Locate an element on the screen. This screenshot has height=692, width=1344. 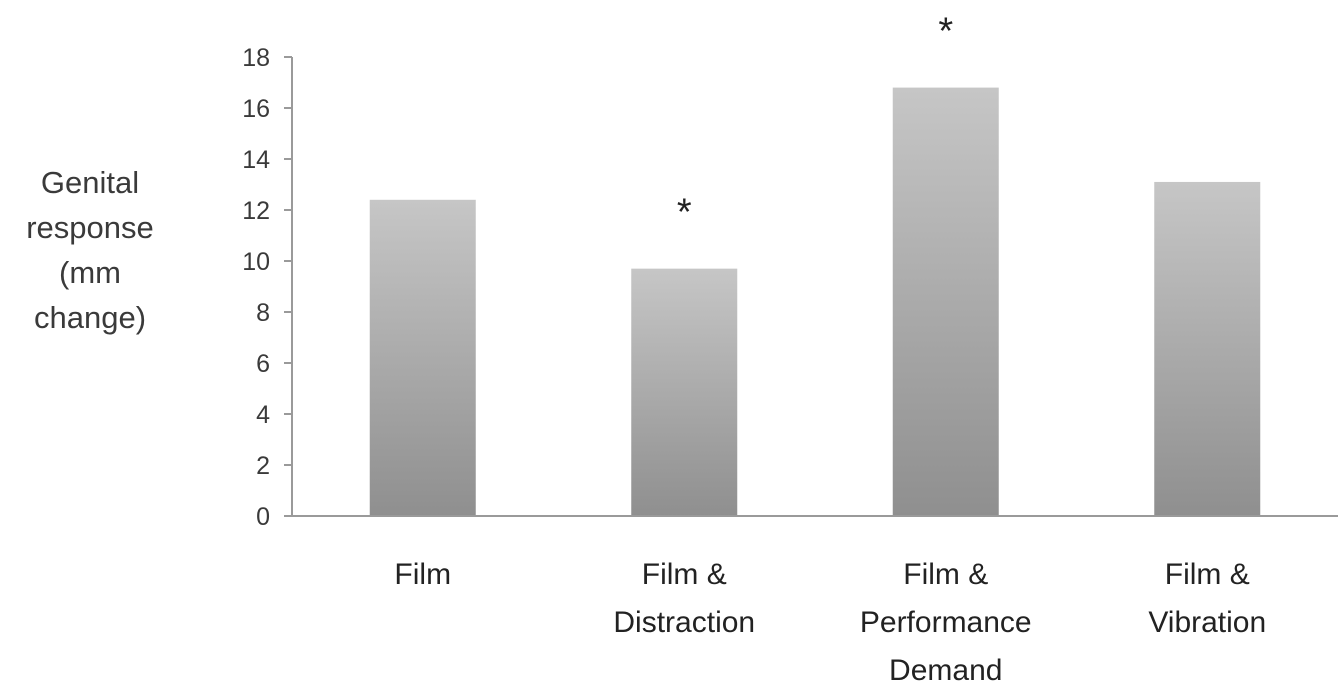
x-category-label-line: Demand is located at coordinates (945, 670).